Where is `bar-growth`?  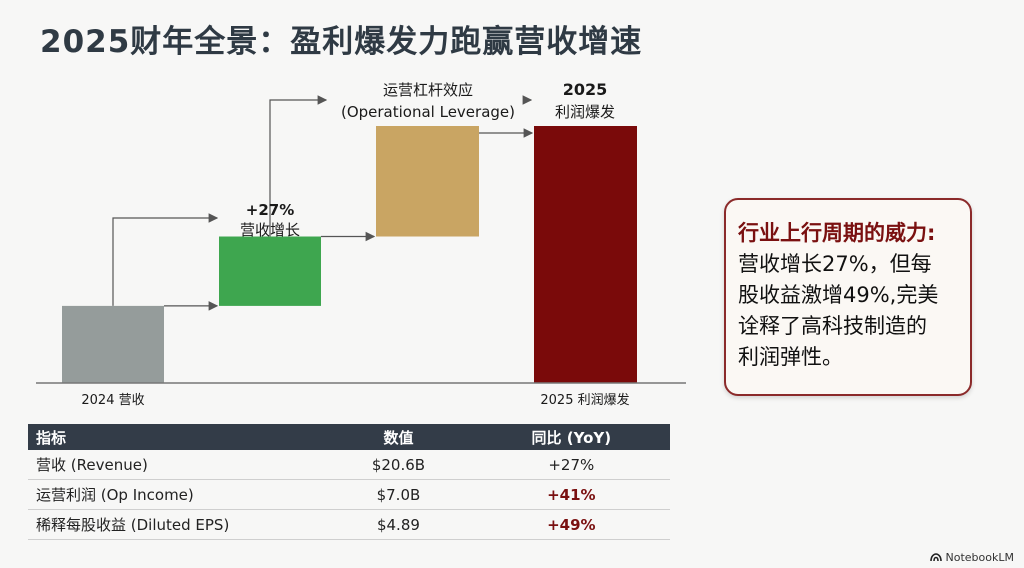 bar-growth is located at coordinates (270, 271).